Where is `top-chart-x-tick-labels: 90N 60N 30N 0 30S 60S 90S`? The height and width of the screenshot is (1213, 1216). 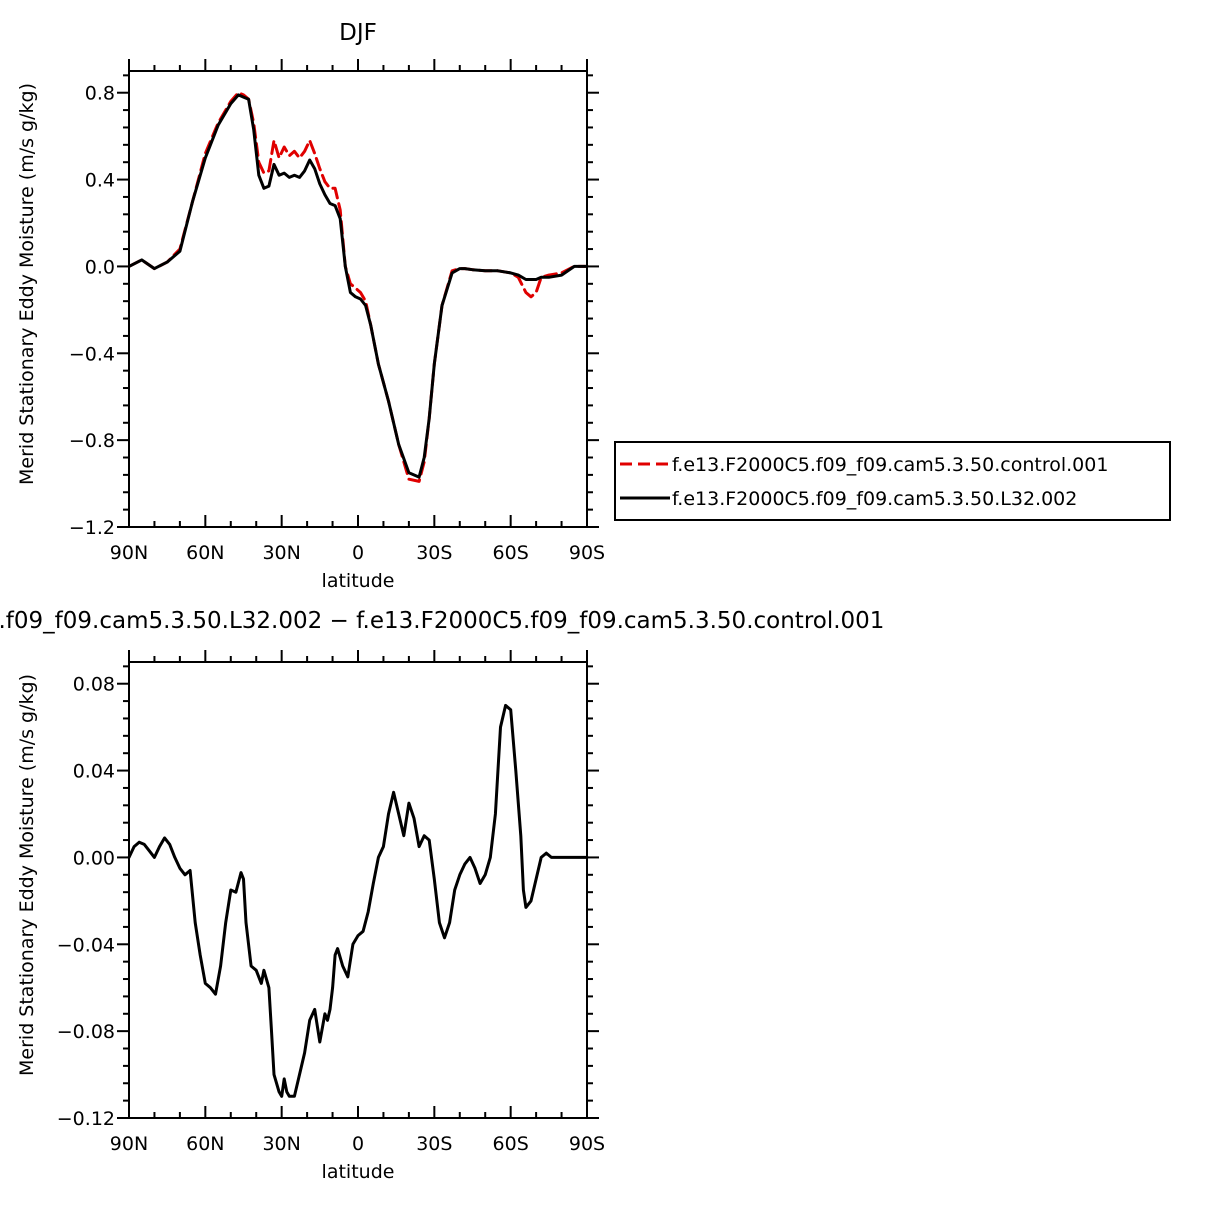
top-chart-x-tick-labels: 90N 60N 30N 0 30S 60S 90S is located at coordinates (357, 553).